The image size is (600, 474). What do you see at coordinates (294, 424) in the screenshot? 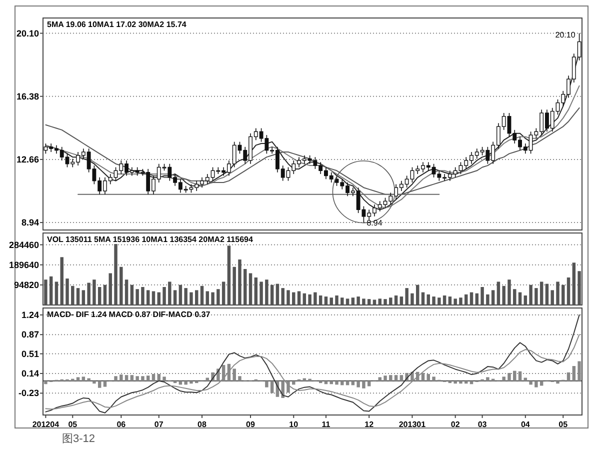
I see `x-tick-label: 10` at bounding box center [294, 424].